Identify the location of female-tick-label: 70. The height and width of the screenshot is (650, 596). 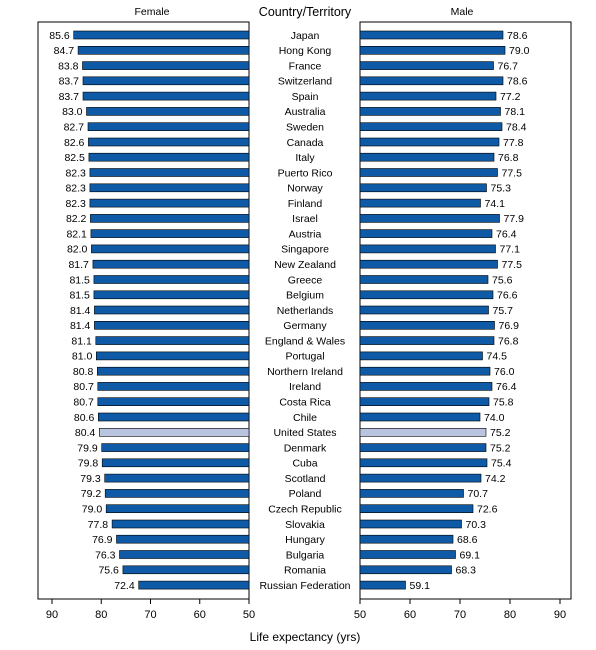
(150, 615).